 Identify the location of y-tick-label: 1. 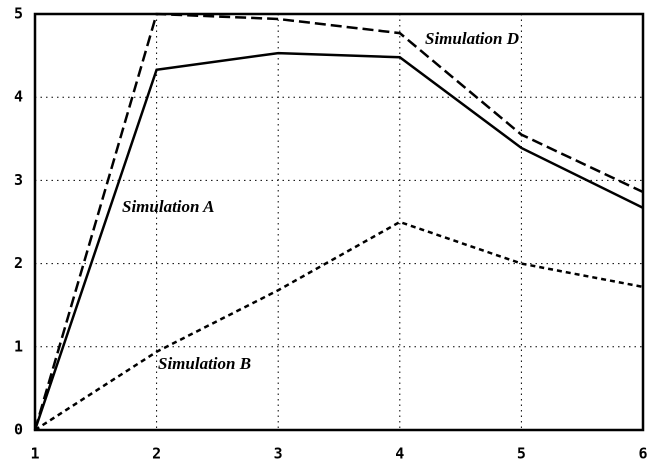
(18, 346).